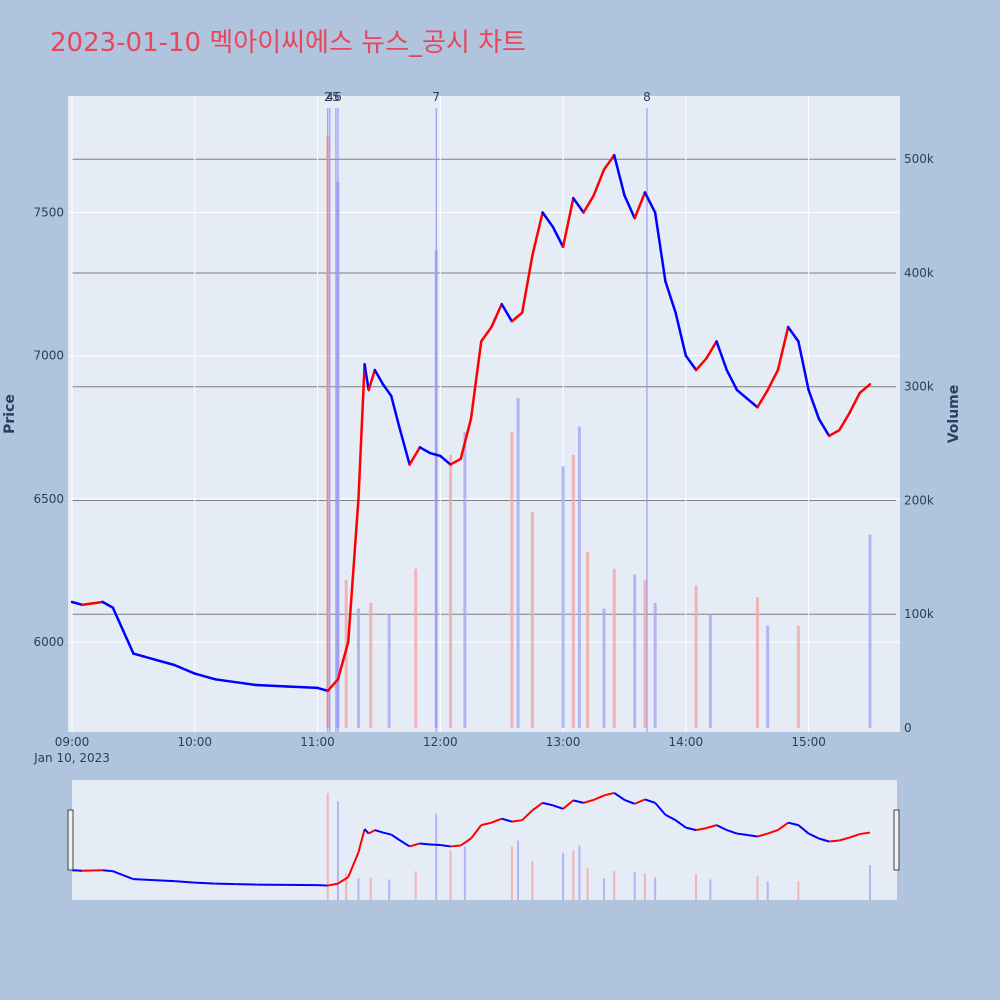  What do you see at coordinates (896, 840) in the screenshot?
I see `navigator-right-handle` at bounding box center [896, 840].